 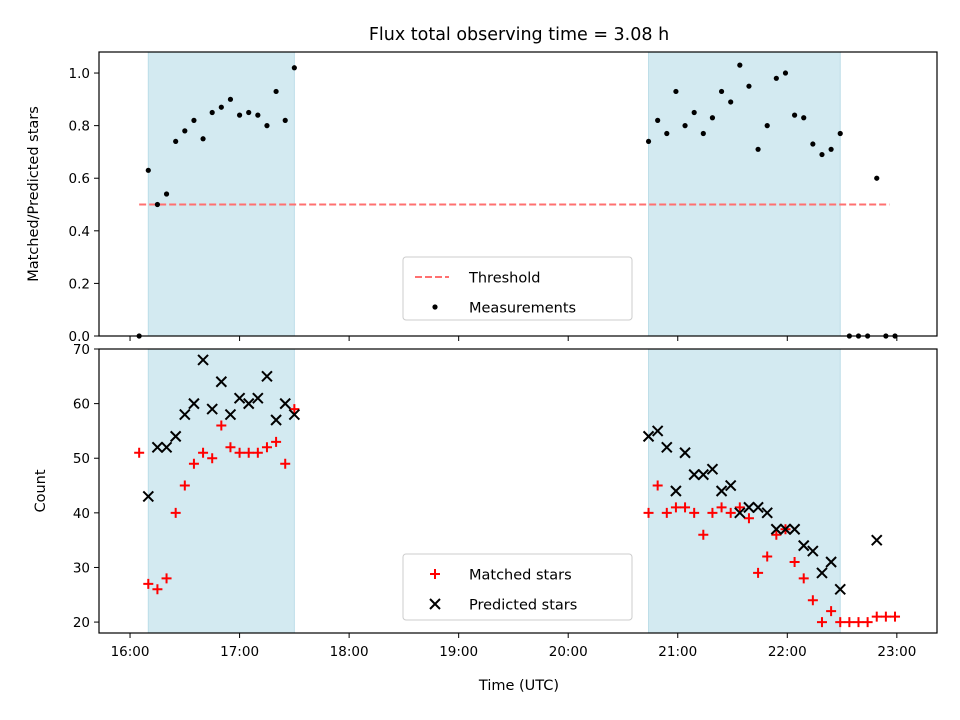 What do you see at coordinates (896, 652) in the screenshot?
I see `bottom-x-tick-label-7: 23:00` at bounding box center [896, 652].